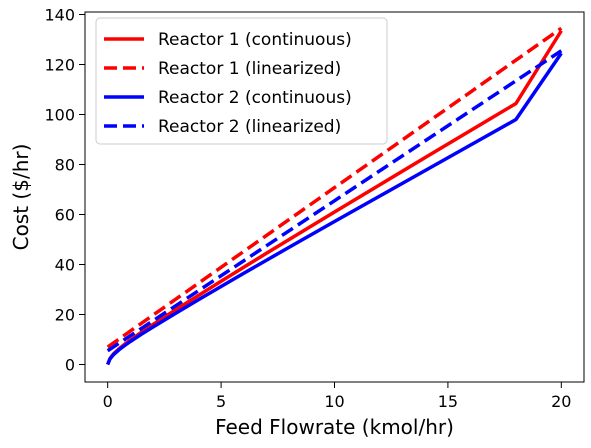 This screenshot has width=591, height=448. What do you see at coordinates (59, 115) in the screenshot?
I see `y-tick-label: 100` at bounding box center [59, 115].